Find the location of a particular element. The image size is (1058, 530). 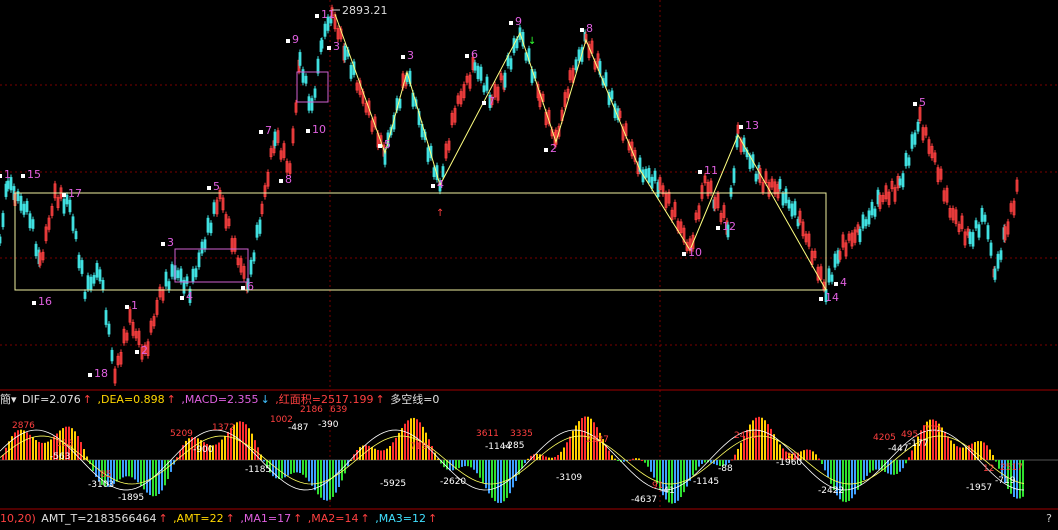

macd-lines is located at coordinates (512, 460).